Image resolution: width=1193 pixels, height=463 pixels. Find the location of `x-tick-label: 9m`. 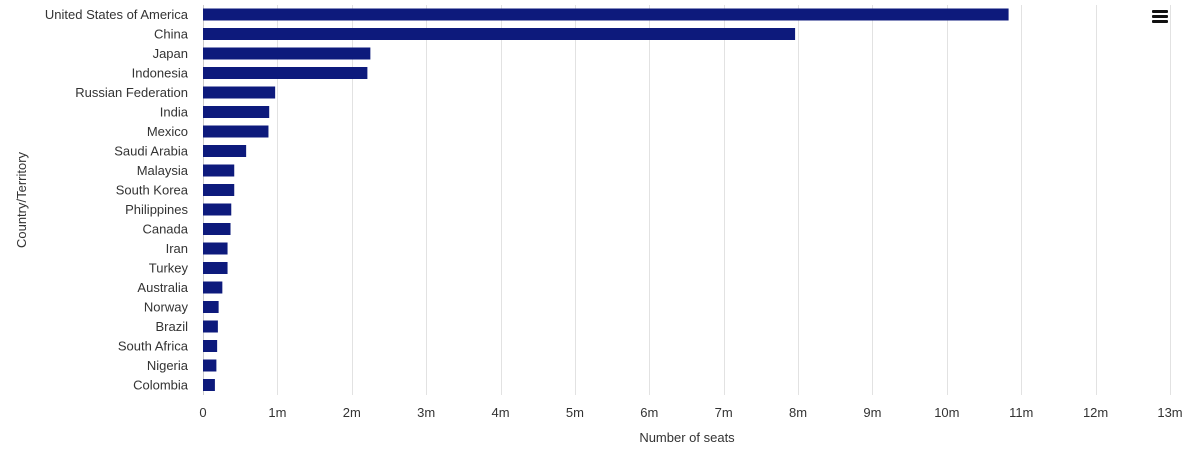

x-tick-label: 9m is located at coordinates (872, 412).